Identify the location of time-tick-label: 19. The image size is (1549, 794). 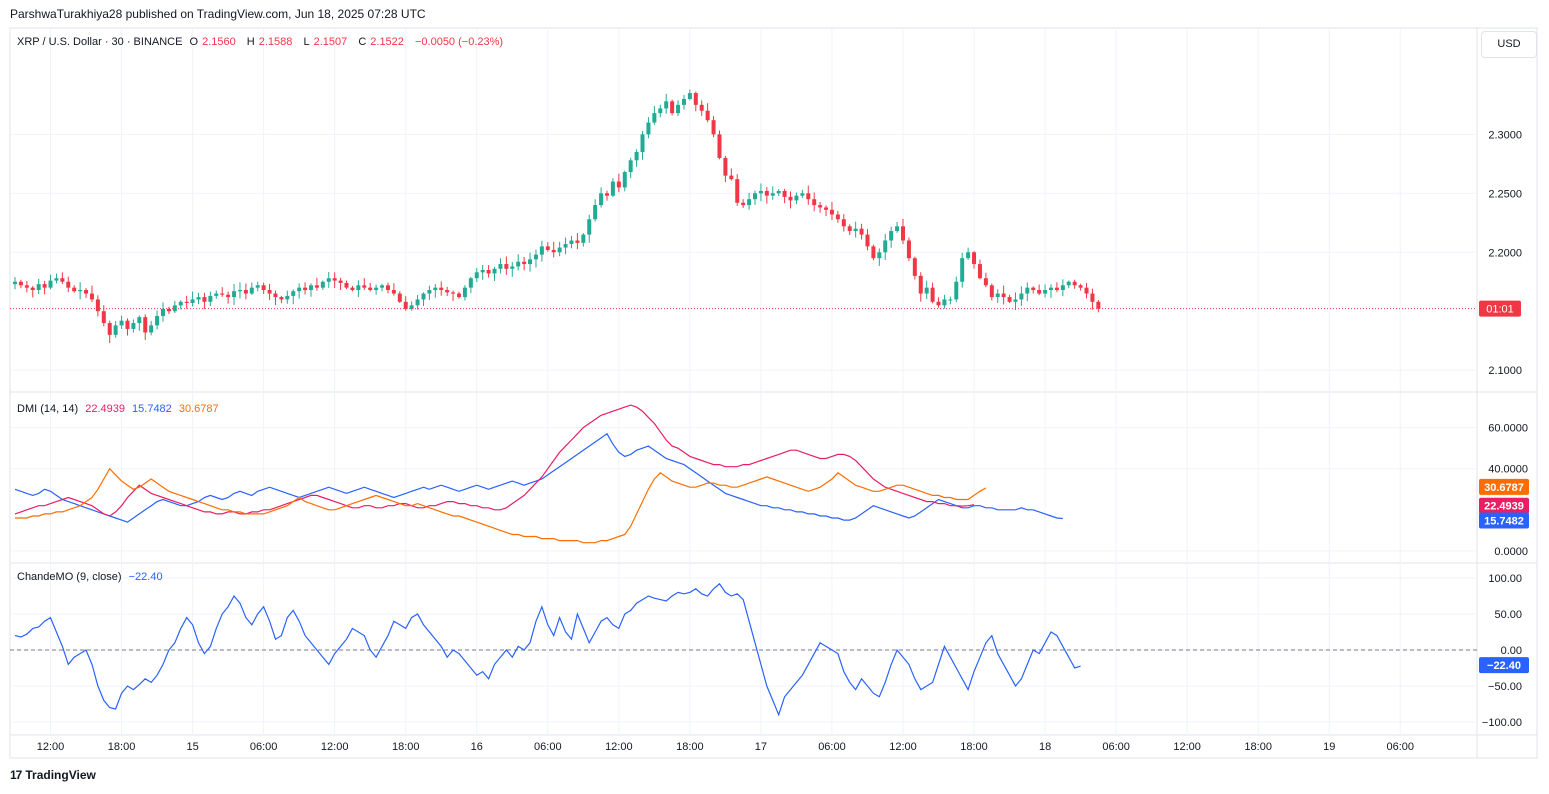
(1329, 747).